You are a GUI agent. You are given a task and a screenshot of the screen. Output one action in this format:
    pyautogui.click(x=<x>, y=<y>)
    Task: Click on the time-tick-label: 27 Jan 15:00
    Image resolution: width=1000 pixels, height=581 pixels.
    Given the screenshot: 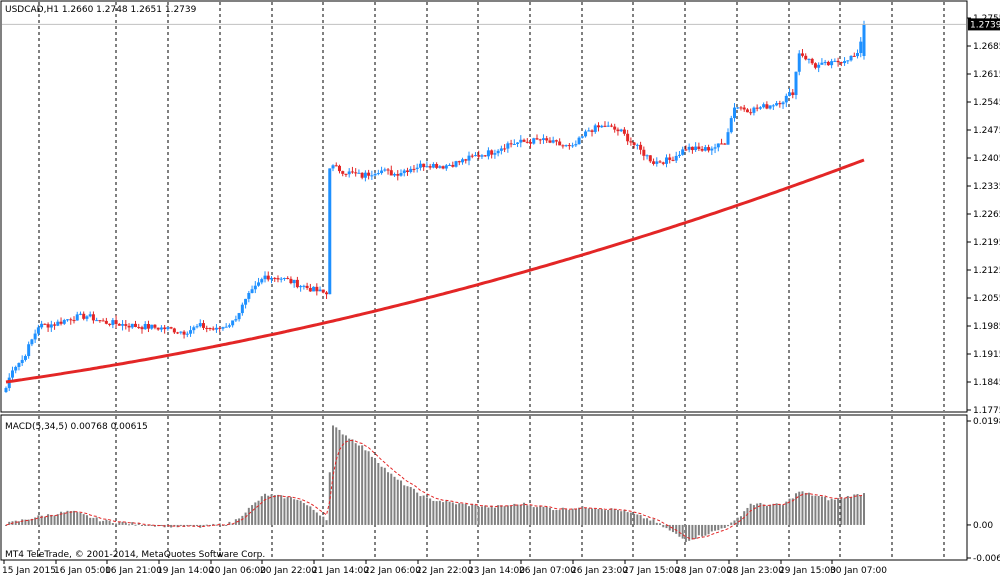 What is the action you would take?
    pyautogui.click(x=651, y=571)
    